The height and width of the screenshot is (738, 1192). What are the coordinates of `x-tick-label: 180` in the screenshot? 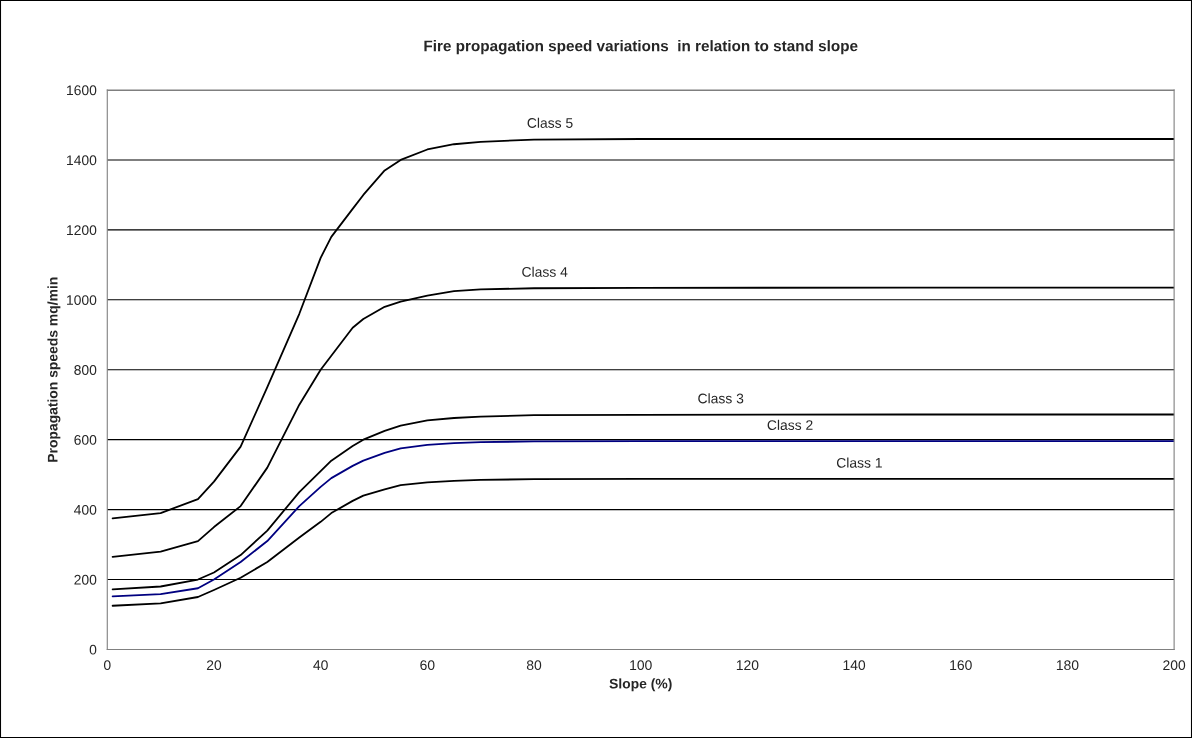 It's located at (1067, 665).